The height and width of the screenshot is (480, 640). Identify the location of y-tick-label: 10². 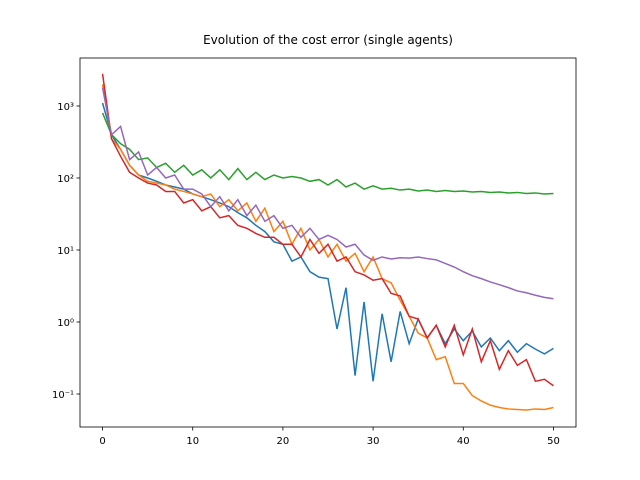
(65, 179).